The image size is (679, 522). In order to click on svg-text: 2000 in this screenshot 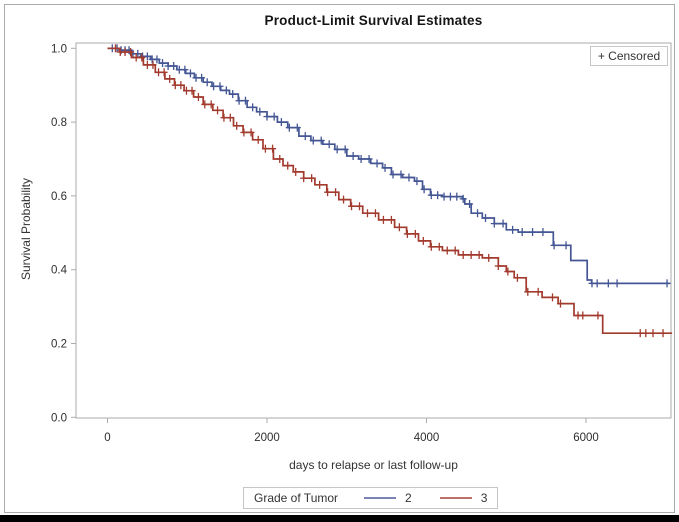, I will do `click(267, 438)`.